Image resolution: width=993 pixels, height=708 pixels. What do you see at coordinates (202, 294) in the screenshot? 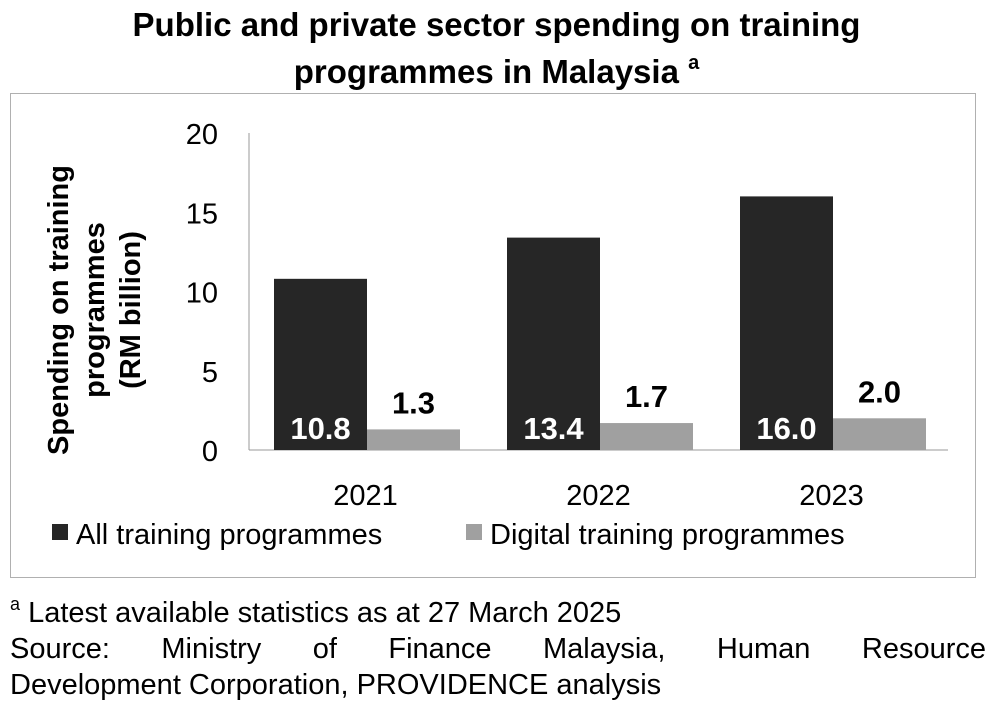
I see `y-tick-label: 10` at bounding box center [202, 294].